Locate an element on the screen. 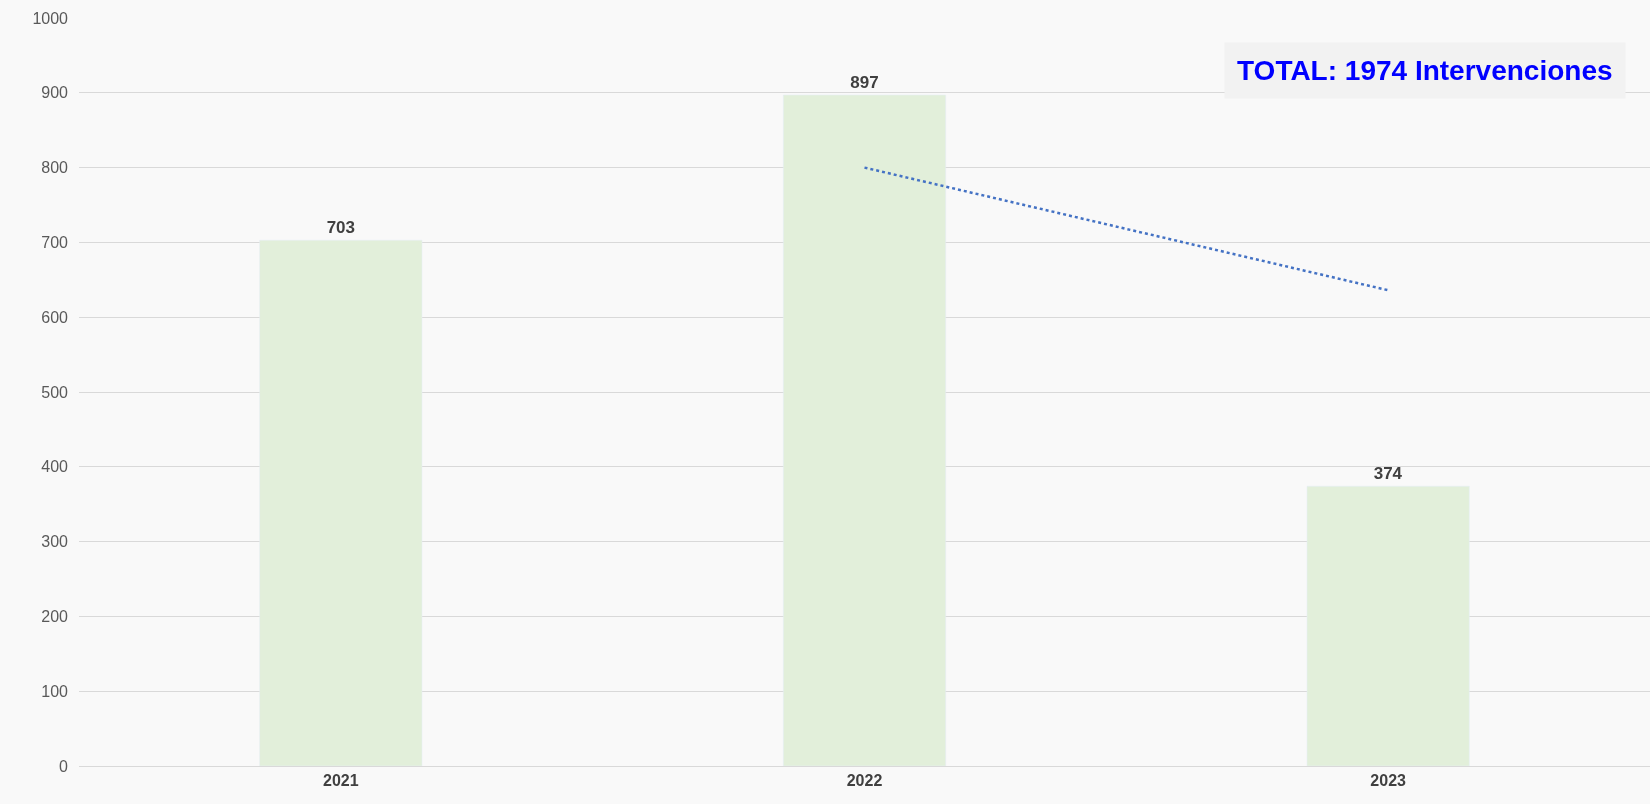  annotation: TOTAL: 1974 Intervenciones is located at coordinates (1425, 70).